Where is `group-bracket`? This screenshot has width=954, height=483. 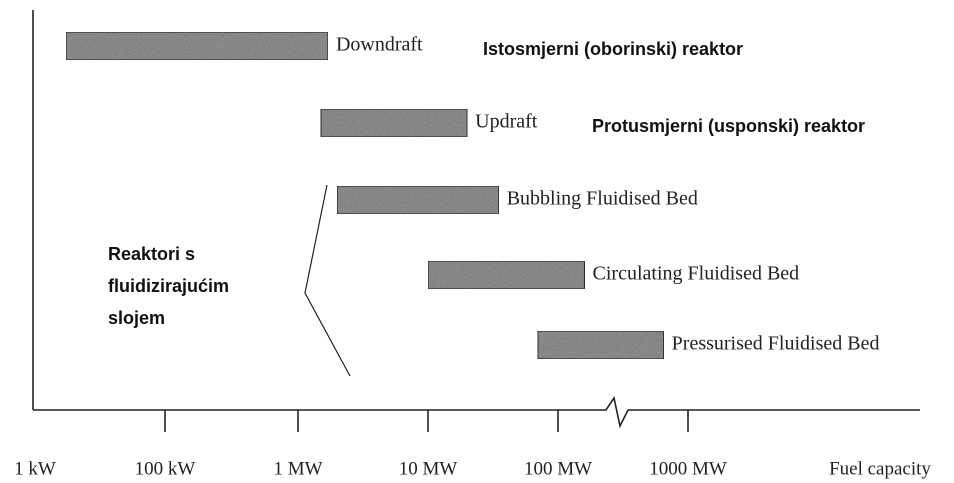
group-bracket is located at coordinates (327, 280).